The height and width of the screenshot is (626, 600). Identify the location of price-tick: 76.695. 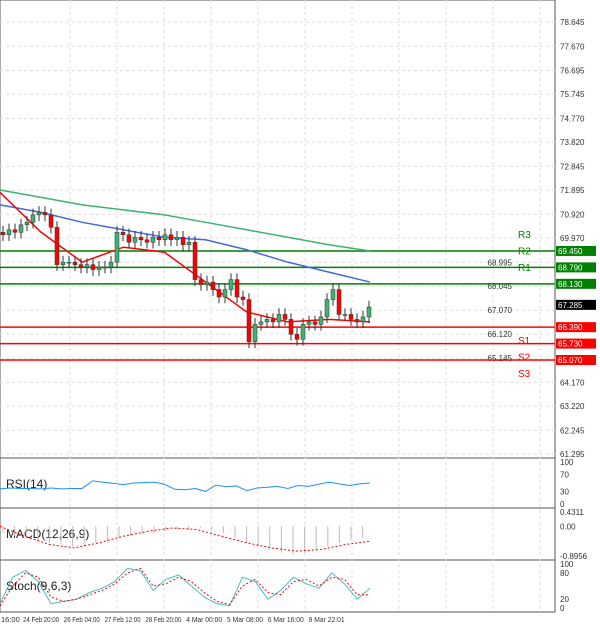
(572, 71).